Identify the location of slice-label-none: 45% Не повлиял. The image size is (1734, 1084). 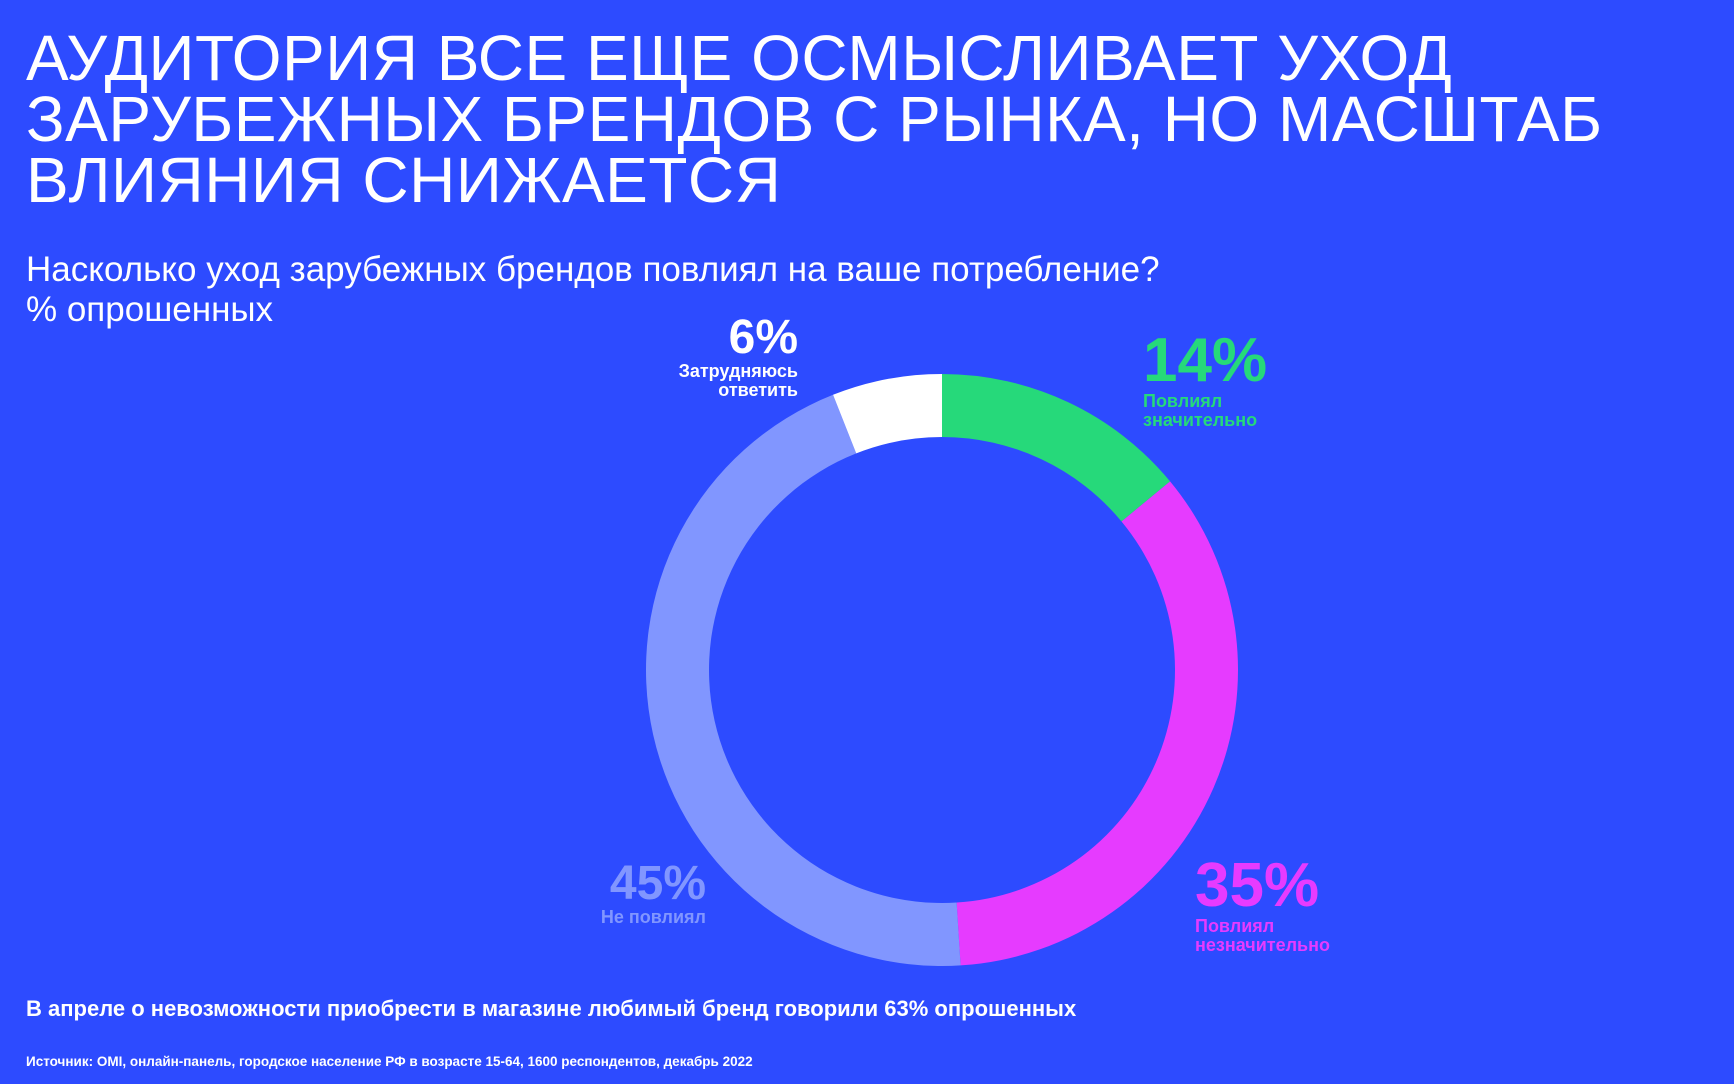
(596, 893).